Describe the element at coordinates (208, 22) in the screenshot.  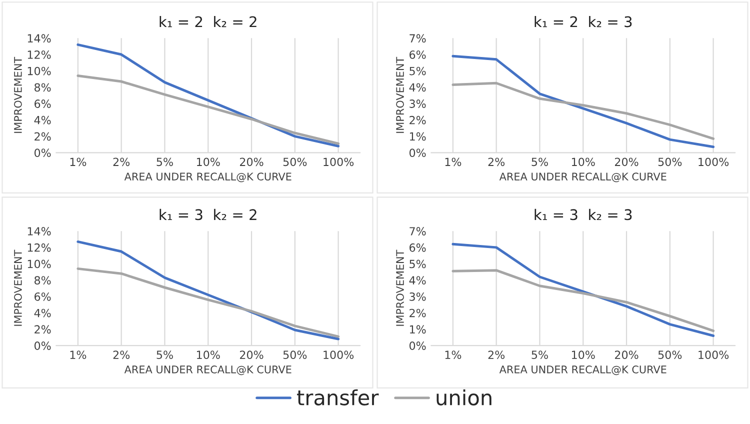
I see `chart-title: k₁ = 2 k₂ = 2` at that location.